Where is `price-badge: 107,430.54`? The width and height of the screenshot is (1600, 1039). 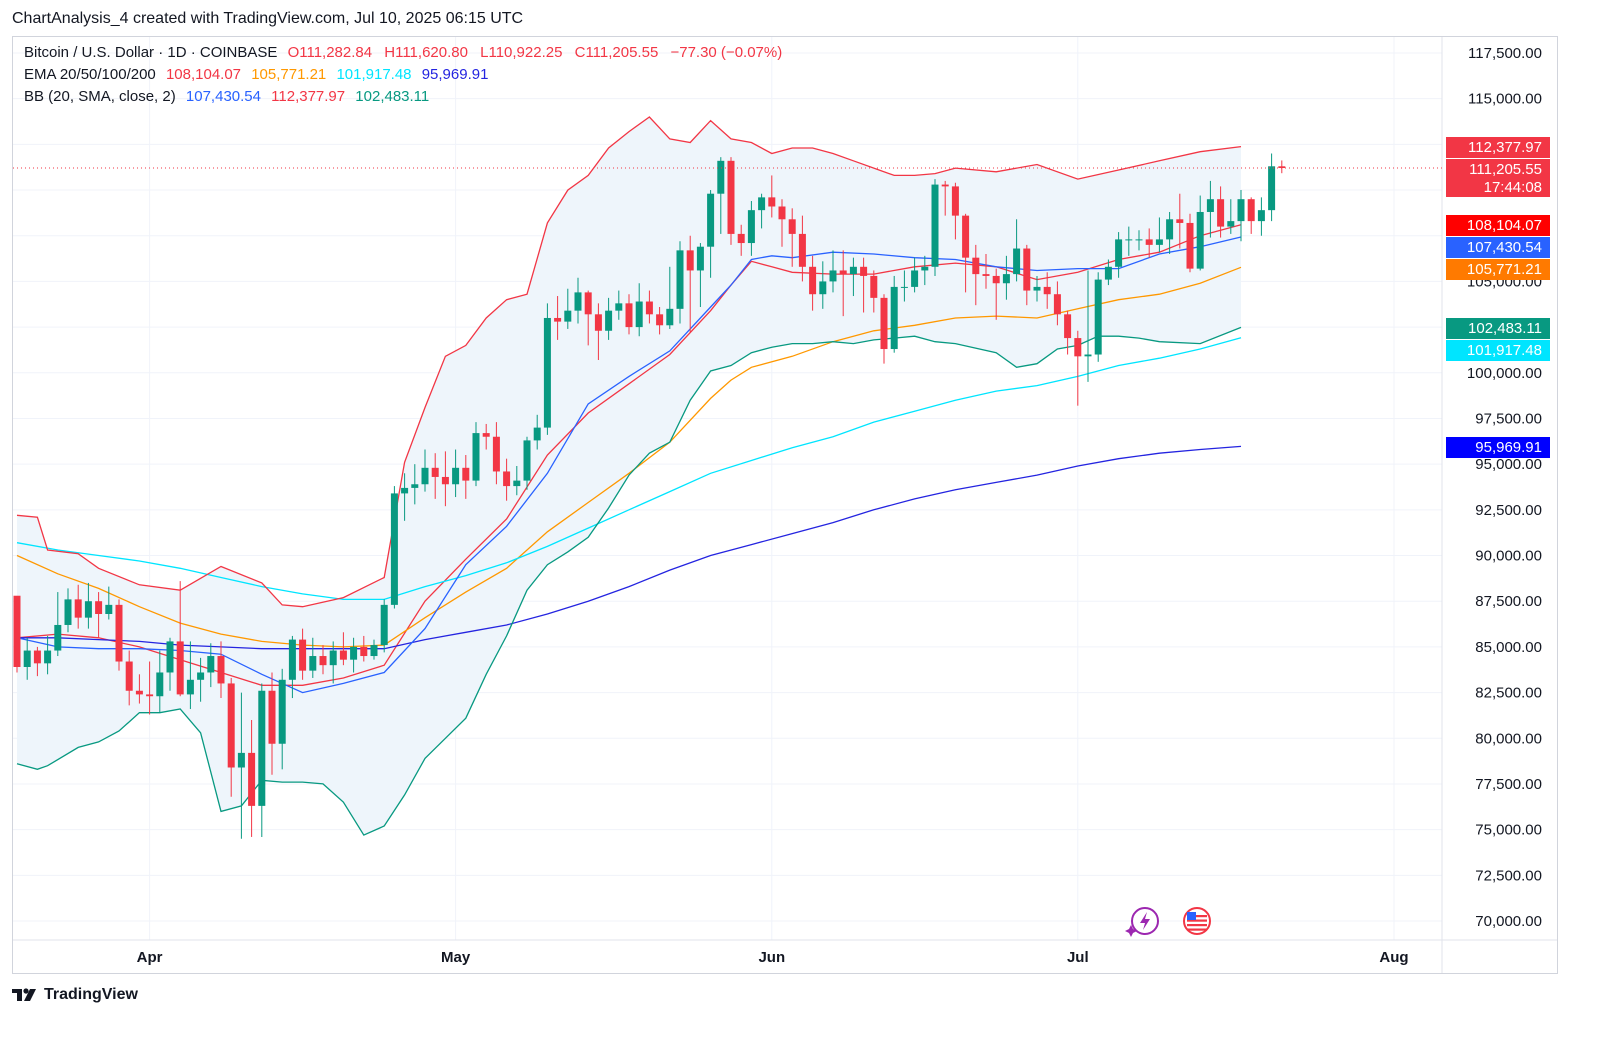
price-badge: 107,430.54 is located at coordinates (1498, 247).